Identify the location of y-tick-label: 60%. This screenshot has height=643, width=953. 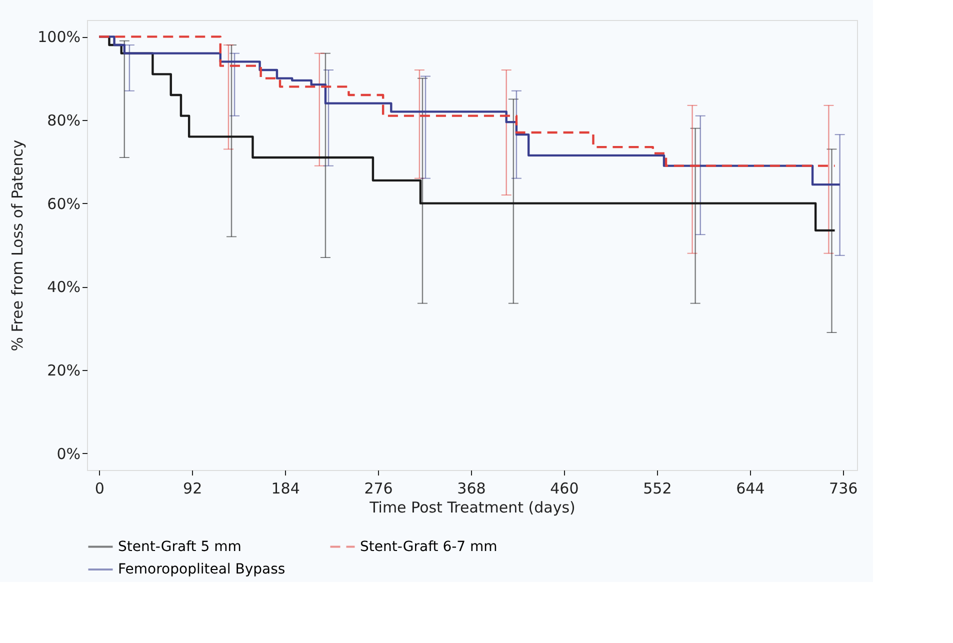
(63, 203).